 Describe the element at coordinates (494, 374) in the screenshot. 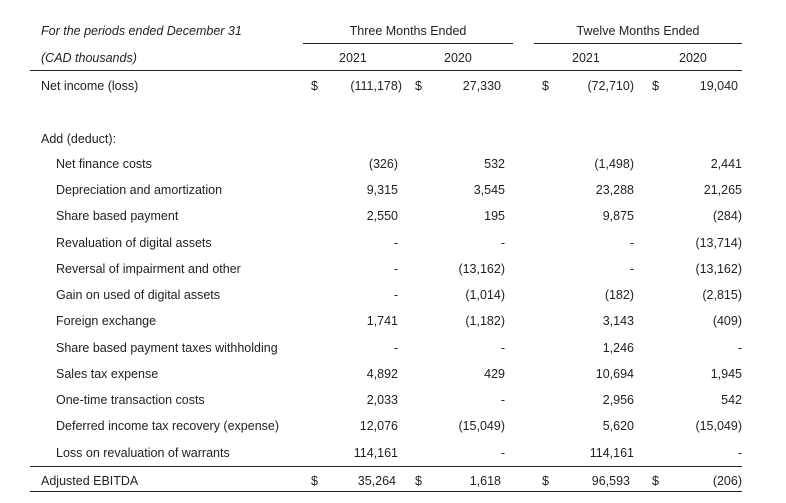

I see `value-cell: 429` at that location.